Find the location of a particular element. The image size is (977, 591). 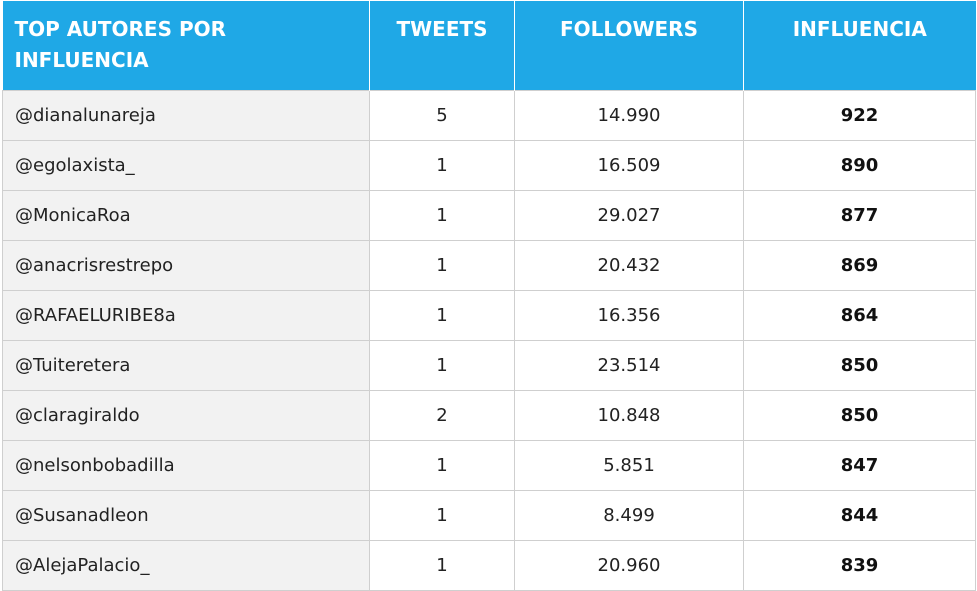

influence-cell: 864 is located at coordinates (859, 315).